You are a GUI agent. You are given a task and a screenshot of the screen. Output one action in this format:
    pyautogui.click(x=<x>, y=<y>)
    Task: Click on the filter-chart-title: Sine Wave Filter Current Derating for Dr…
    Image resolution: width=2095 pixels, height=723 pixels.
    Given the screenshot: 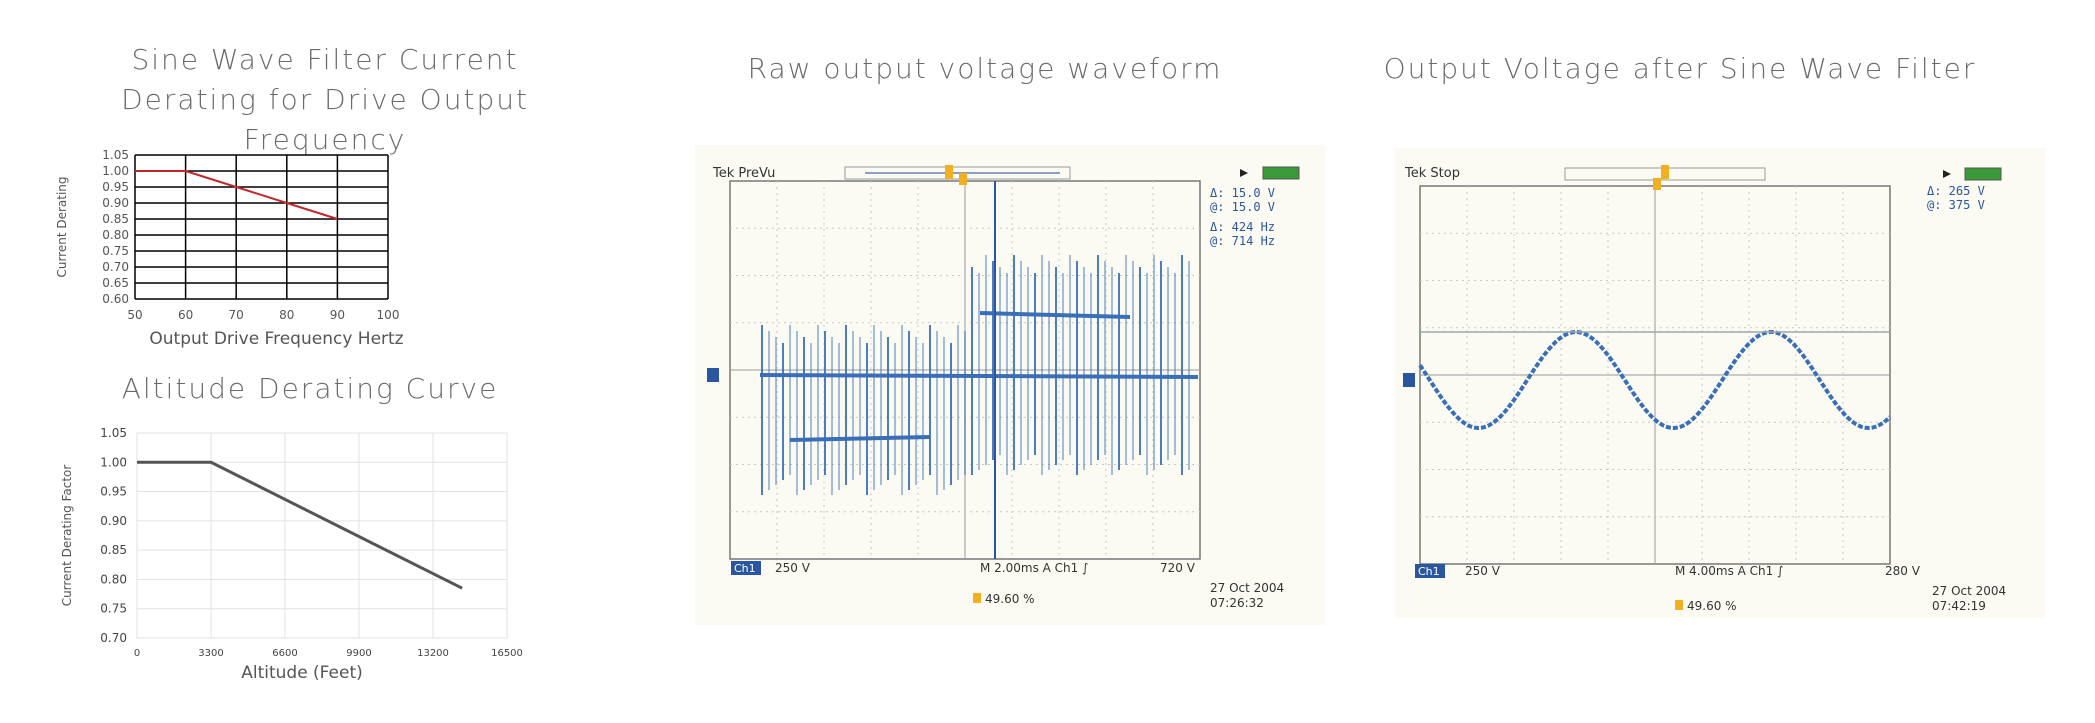 What is the action you would take?
    pyautogui.click(x=325, y=99)
    